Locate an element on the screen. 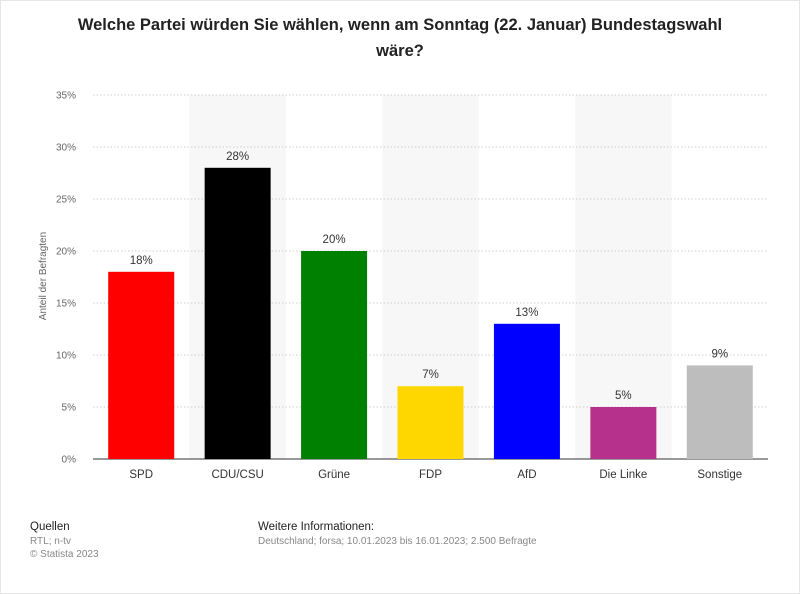 The width and height of the screenshot is (800, 594). x-tick-label: Sonstige is located at coordinates (719, 475).